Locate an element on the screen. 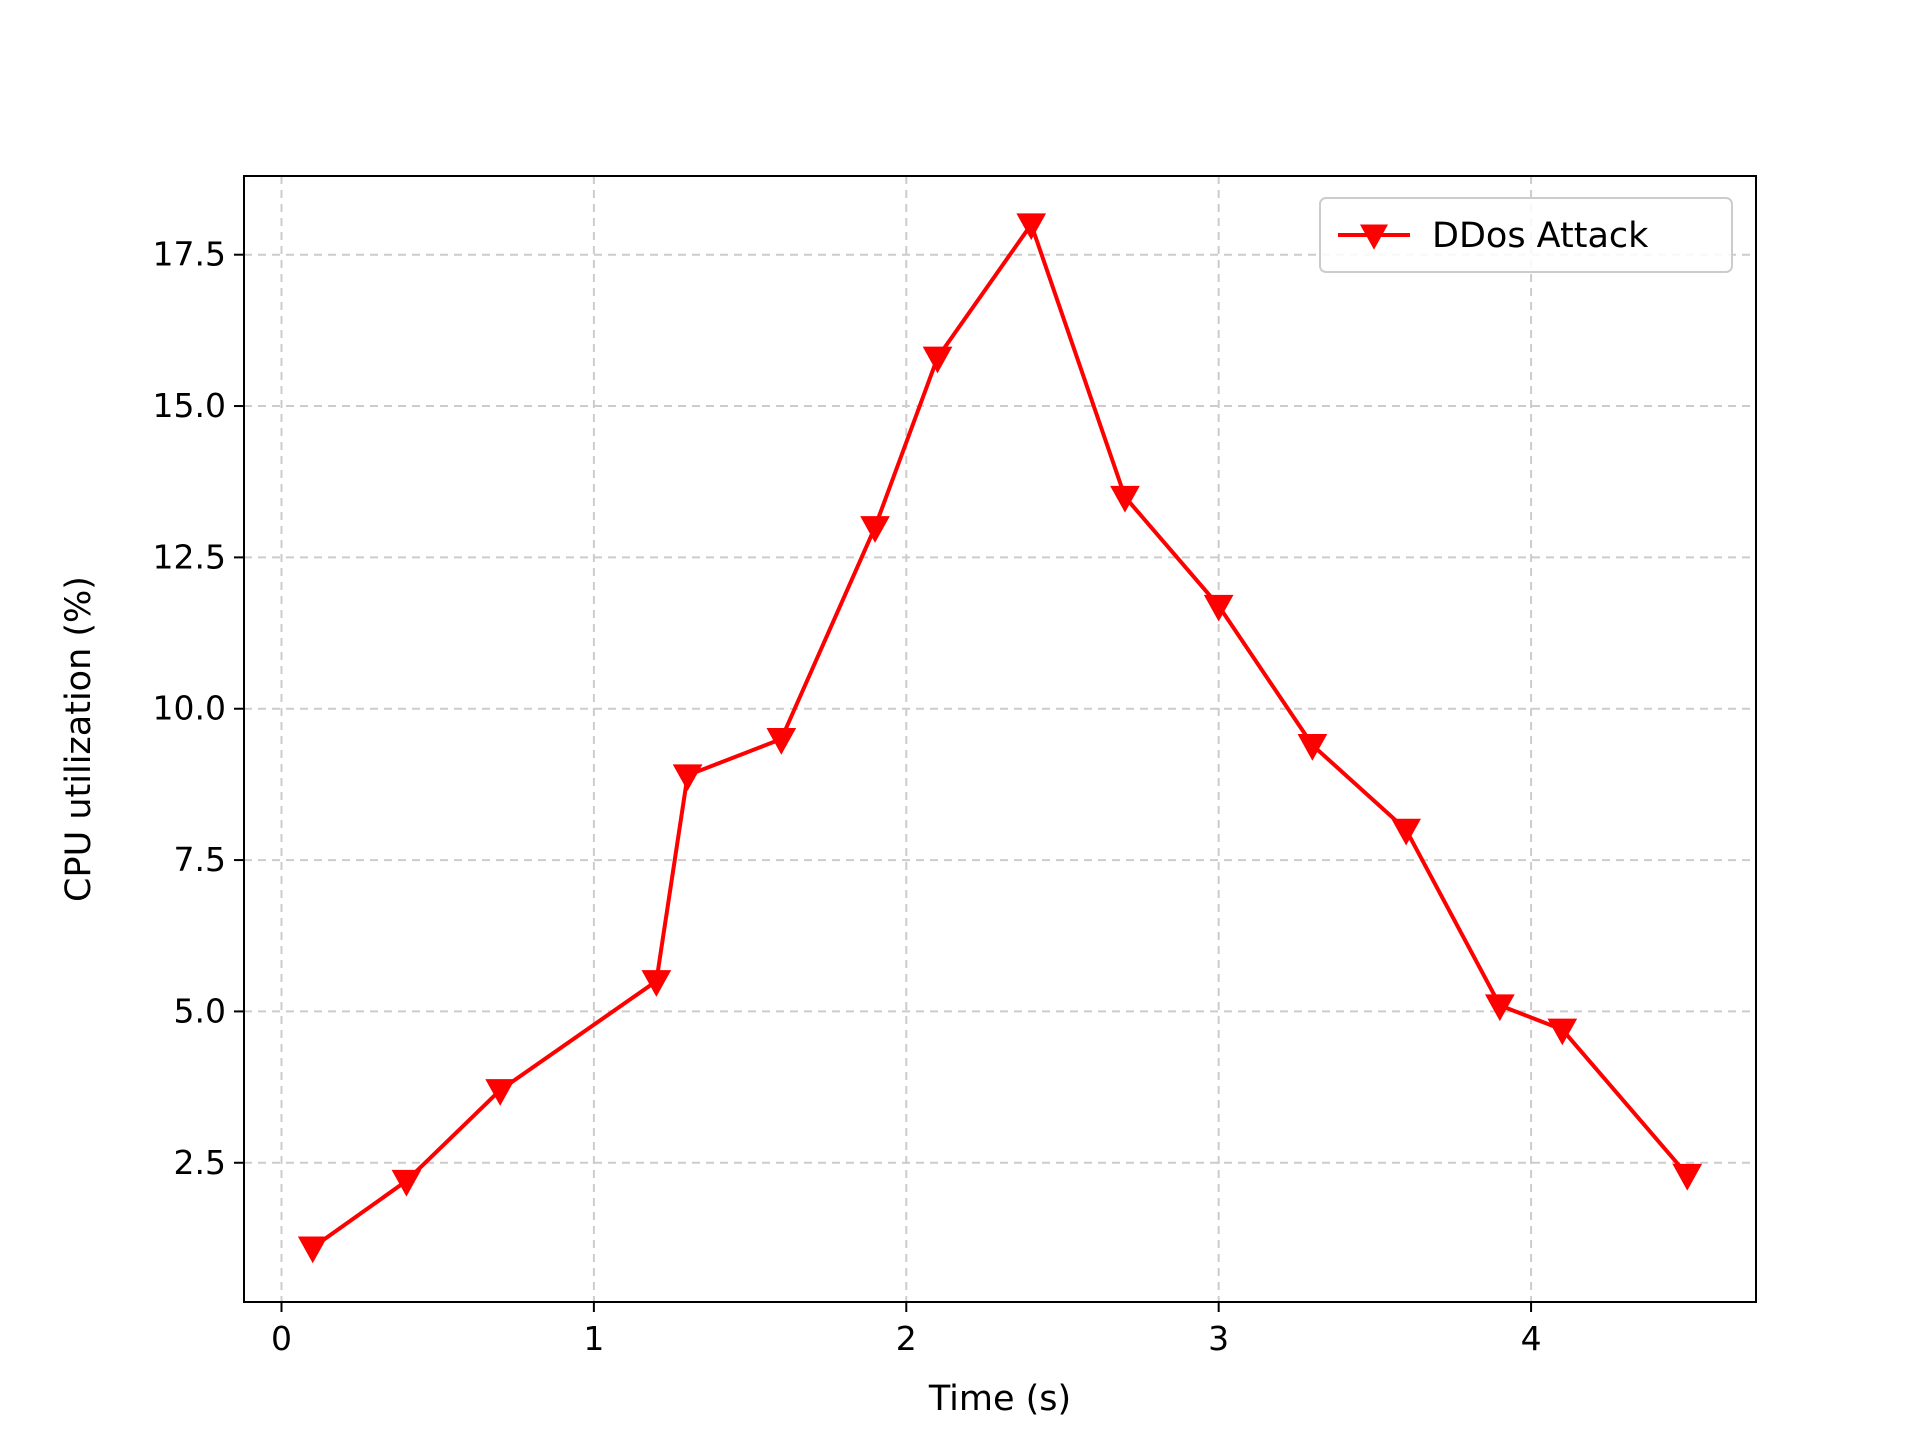 This screenshot has height=1440, width=1920. x-tick-label: 2 is located at coordinates (906, 1338).